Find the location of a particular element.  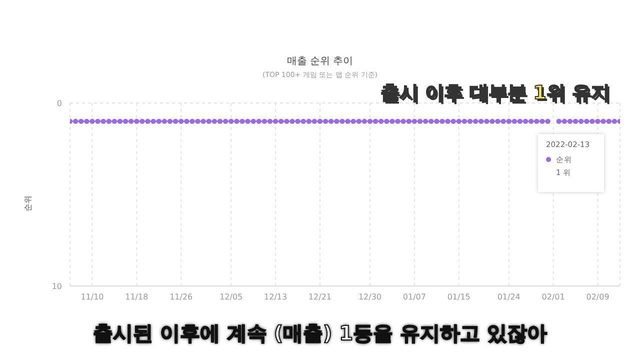

x-tick-label: 11/10 is located at coordinates (92, 297).